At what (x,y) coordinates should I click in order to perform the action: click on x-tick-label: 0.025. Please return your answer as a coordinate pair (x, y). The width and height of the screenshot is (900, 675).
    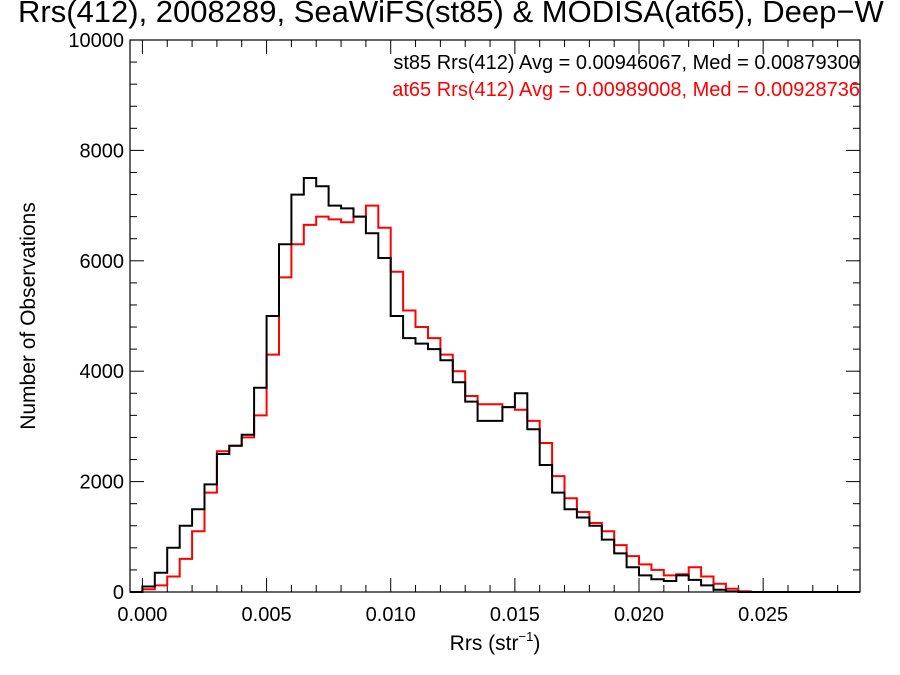
    Looking at the image, I should click on (763, 615).